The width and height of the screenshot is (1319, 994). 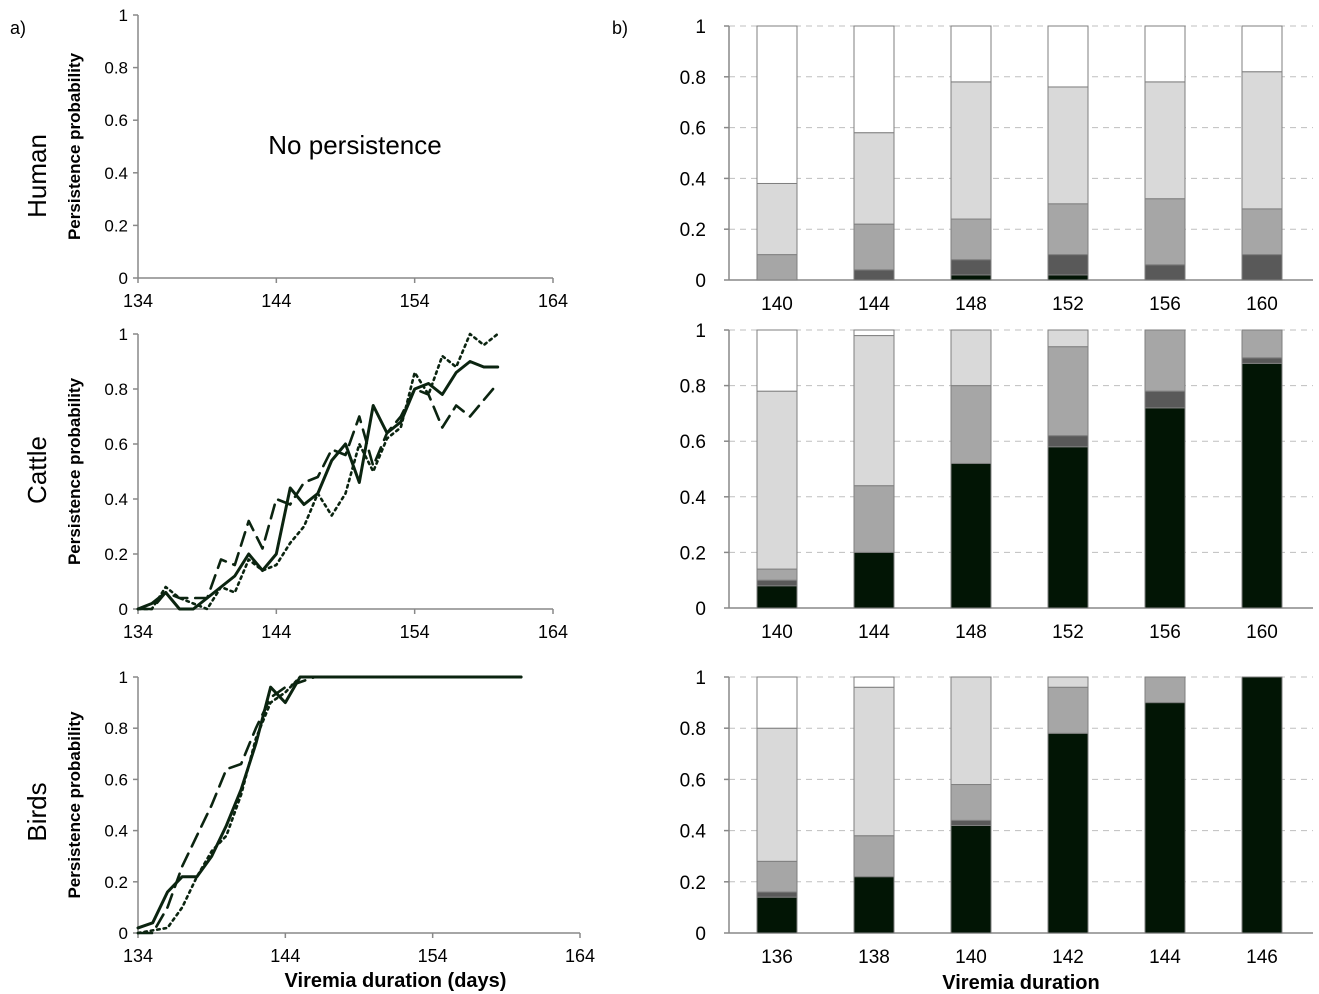 What do you see at coordinates (18, 28) in the screenshot?
I see `panel-label-a: a)` at bounding box center [18, 28].